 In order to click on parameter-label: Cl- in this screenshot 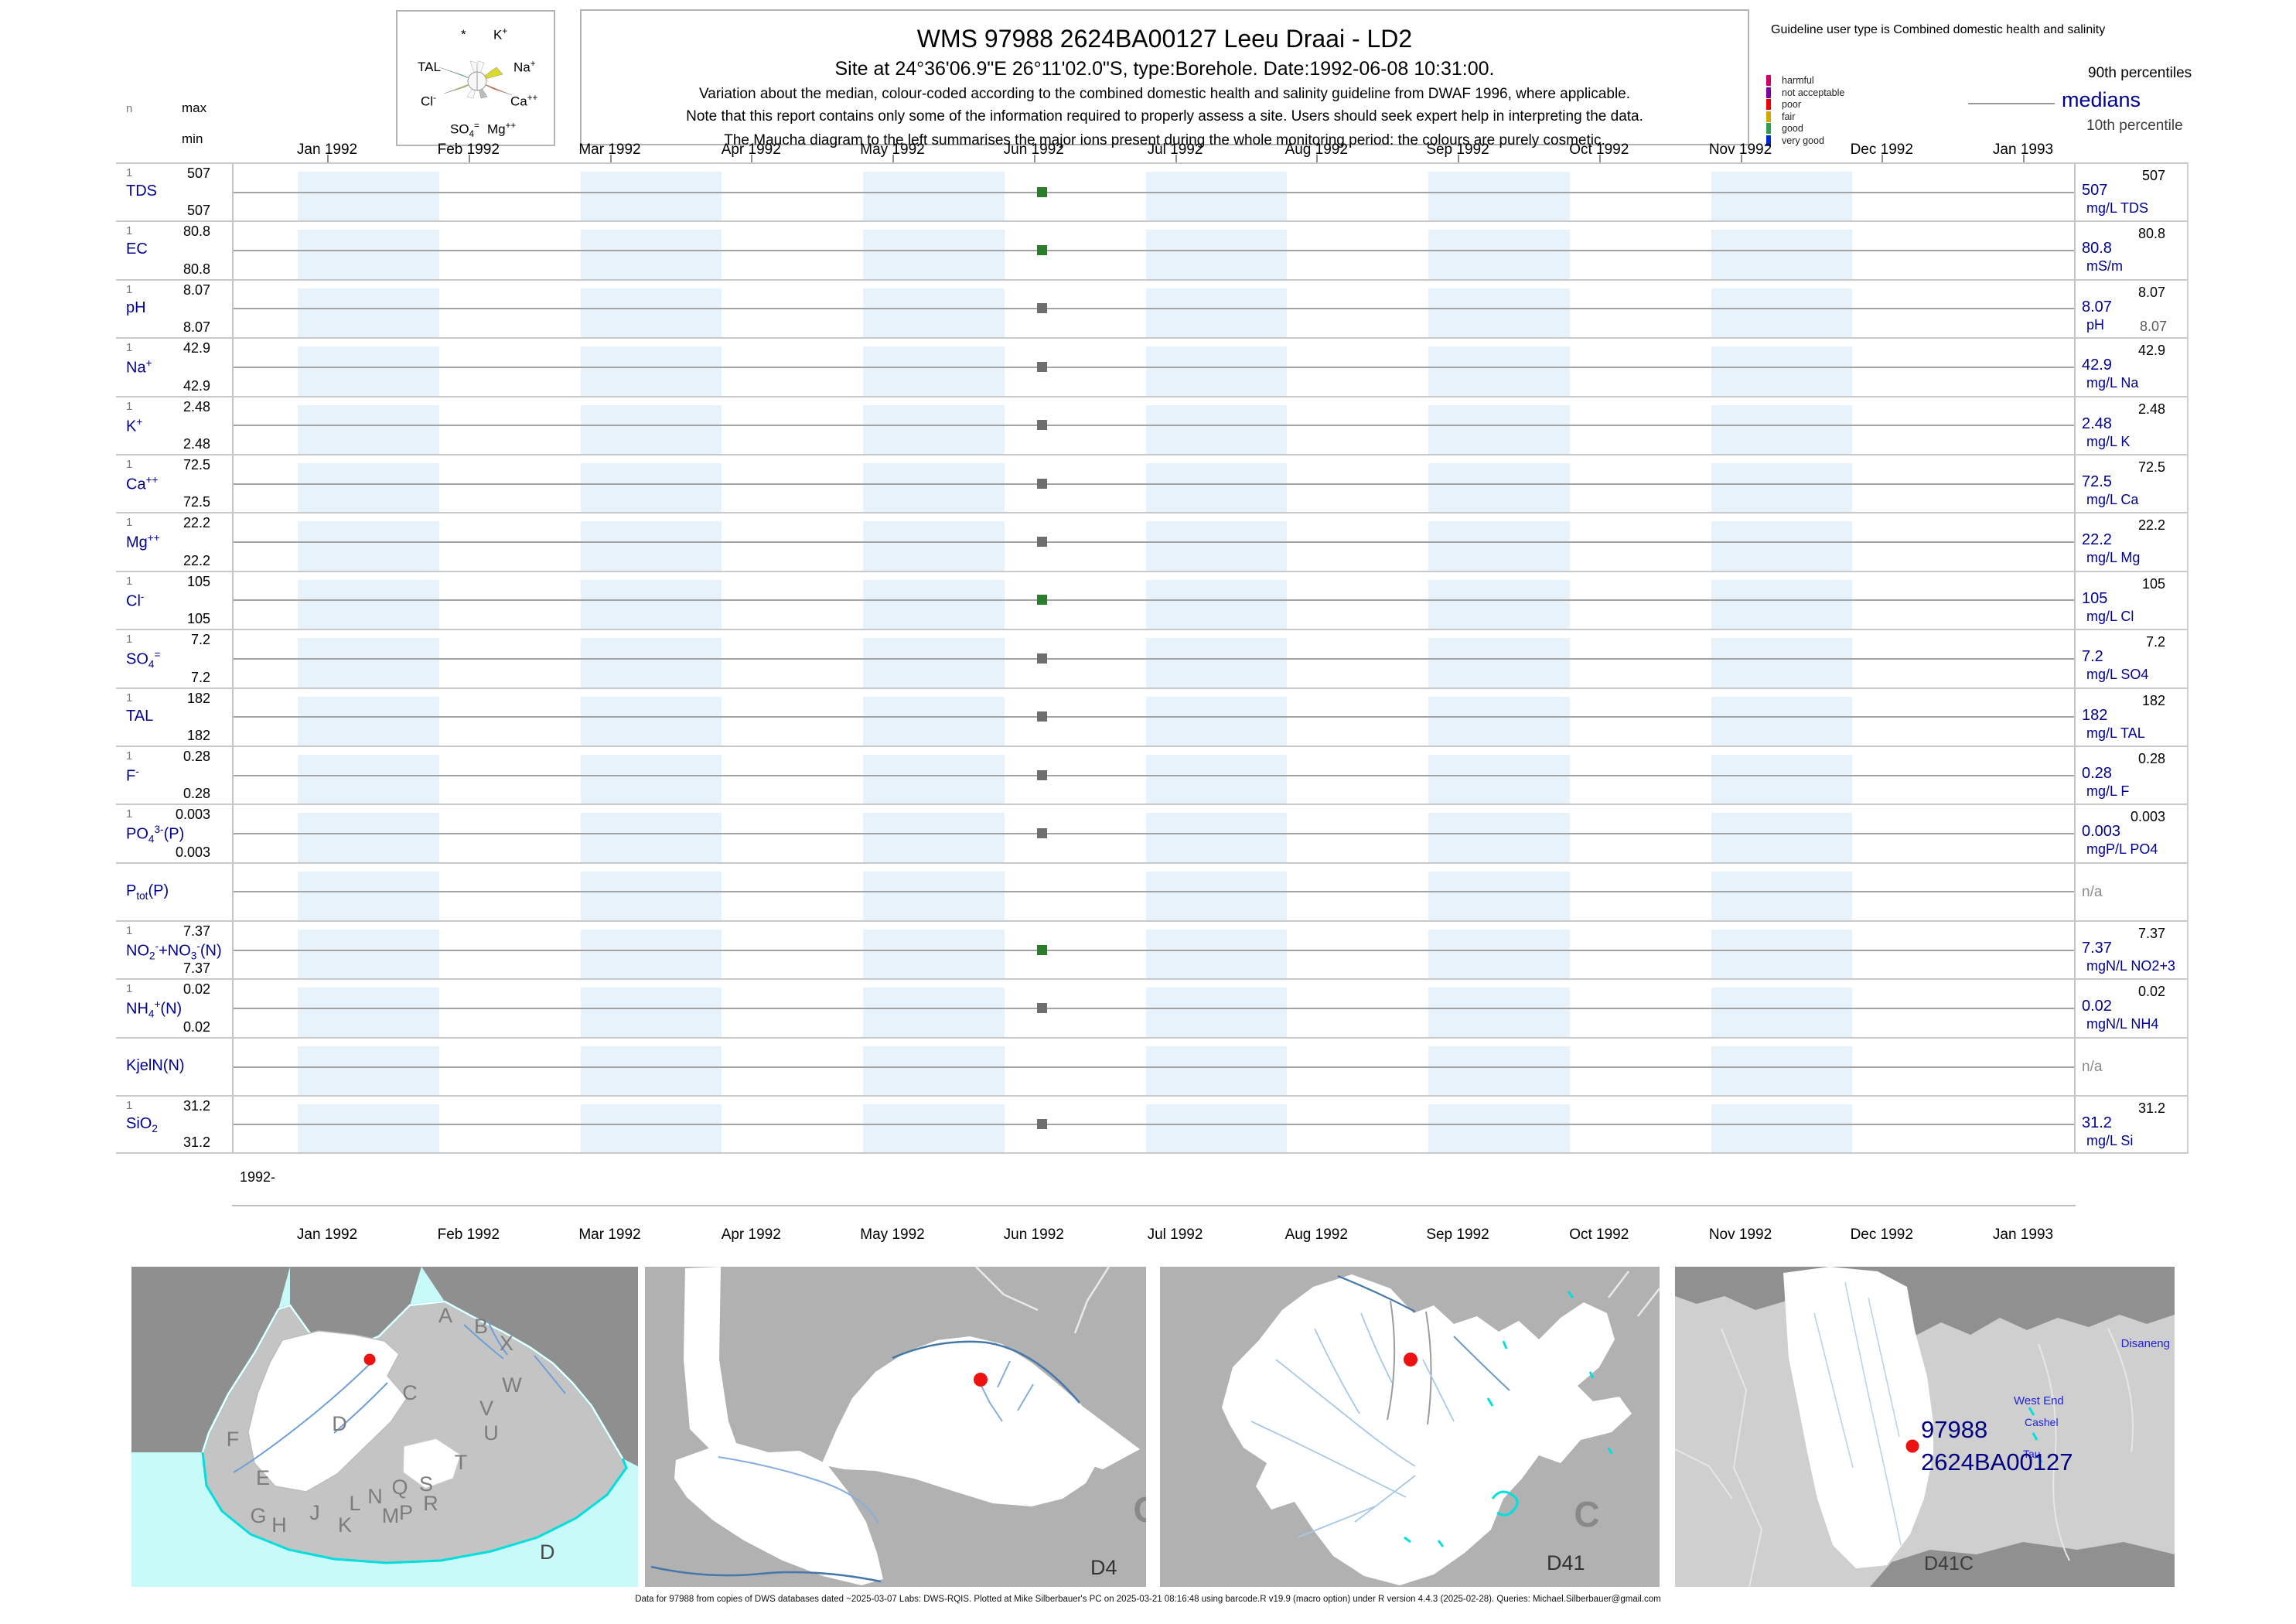, I will do `click(135, 600)`.